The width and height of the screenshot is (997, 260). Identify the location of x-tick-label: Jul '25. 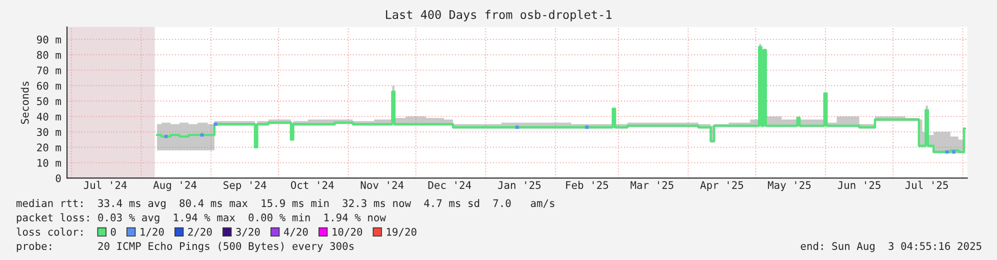
(926, 184).